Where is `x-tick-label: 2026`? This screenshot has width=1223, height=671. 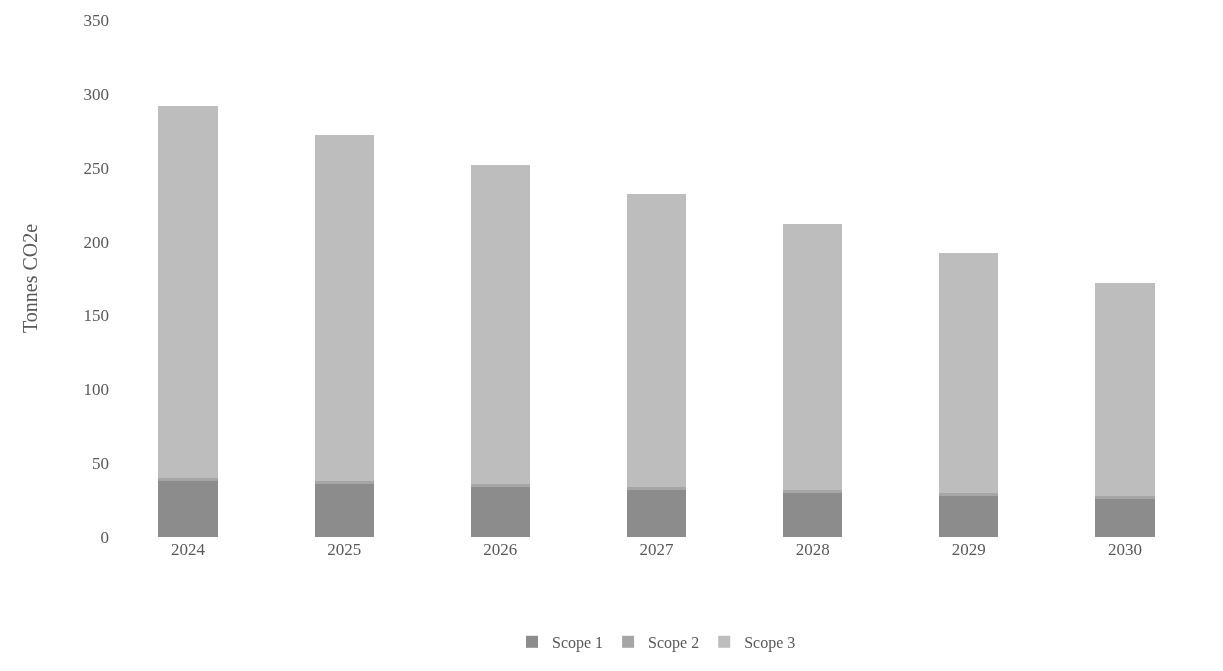
x-tick-label: 2026 is located at coordinates (500, 549).